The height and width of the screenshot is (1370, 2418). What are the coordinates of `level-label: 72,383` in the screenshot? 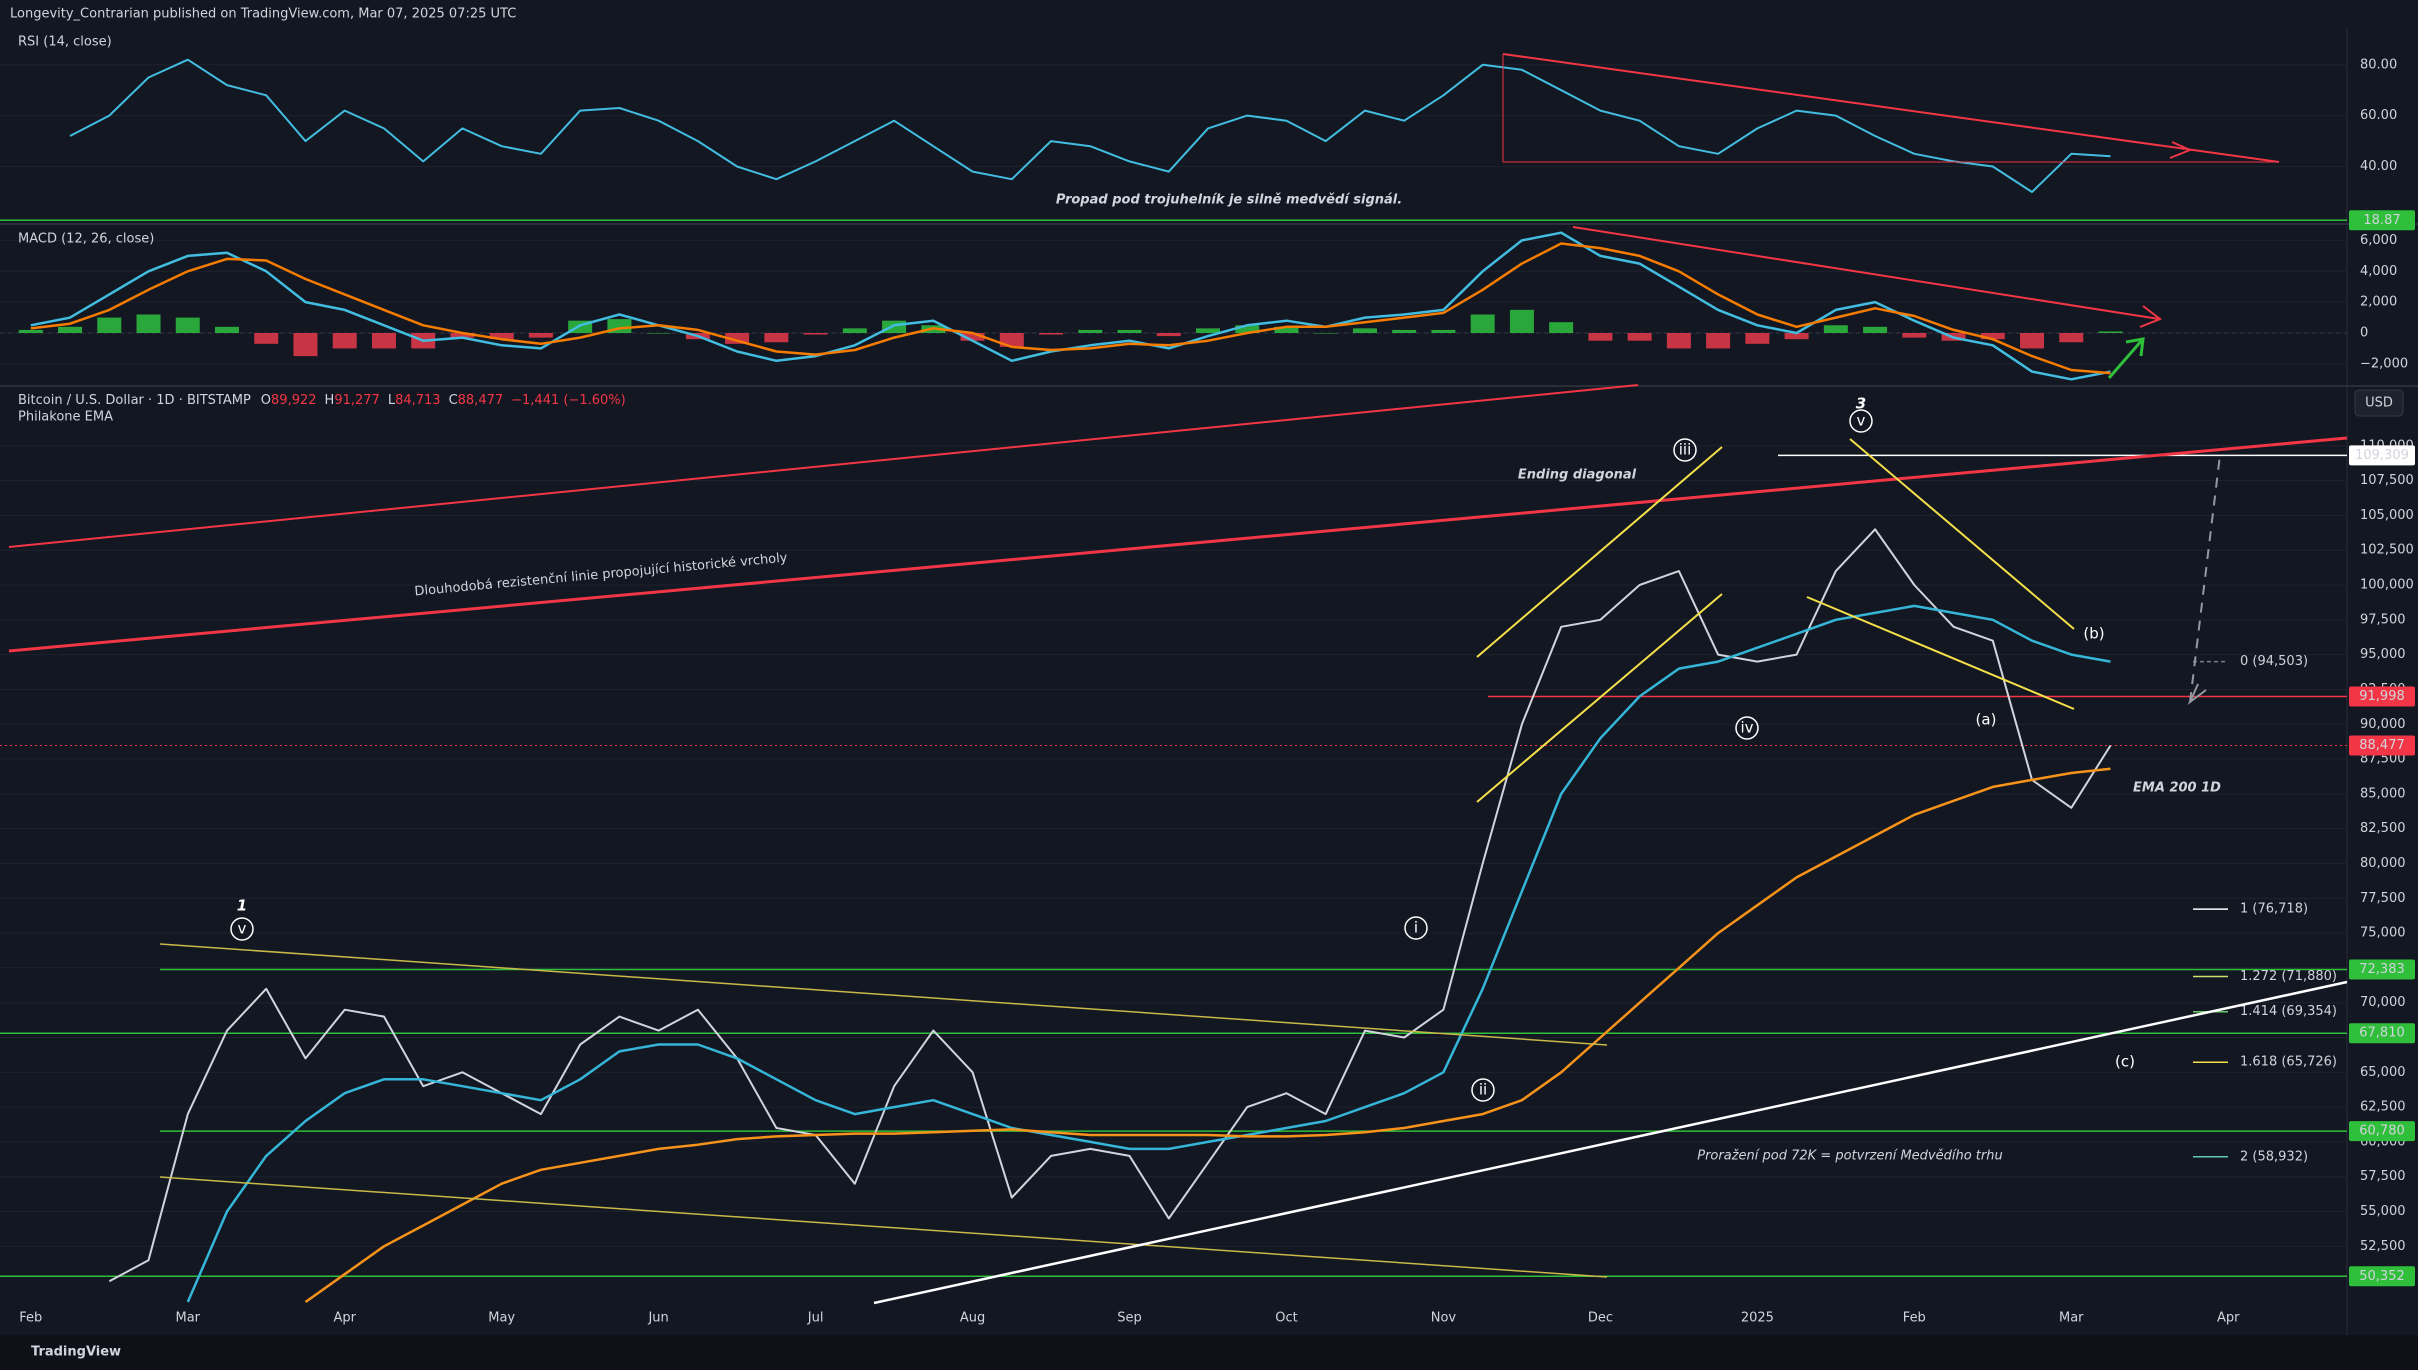 It's located at (2382, 969).